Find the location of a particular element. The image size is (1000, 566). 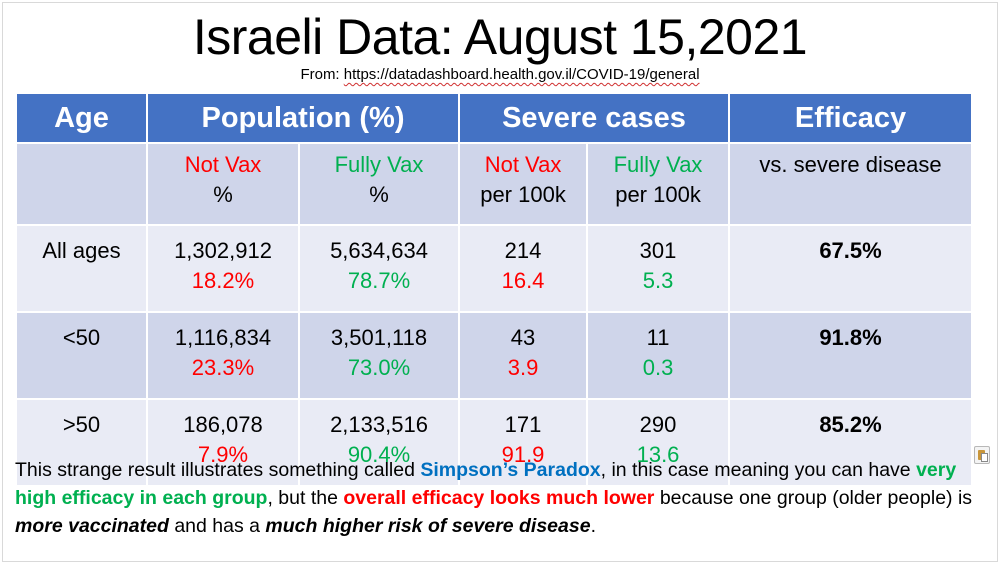

subheader-sev-not-vax-unit: per 100k is located at coordinates (523, 194).